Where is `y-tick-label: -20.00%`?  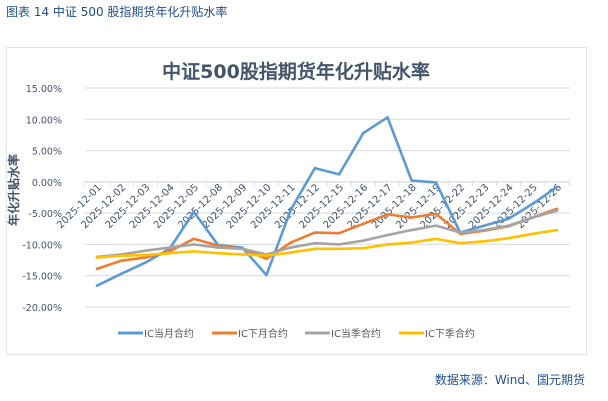 y-tick-label: -20.00% is located at coordinates (42, 308).